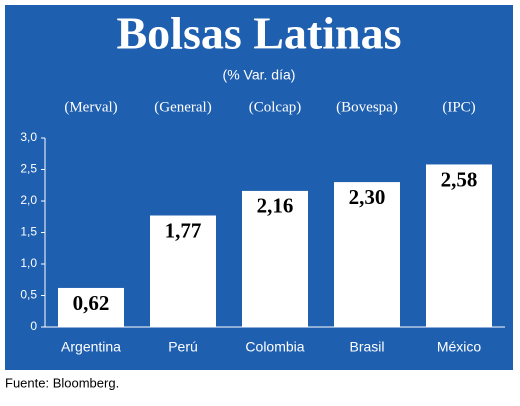 This screenshot has height=406, width=520. I want to click on x-tick-label: Argentina, so click(91, 347).